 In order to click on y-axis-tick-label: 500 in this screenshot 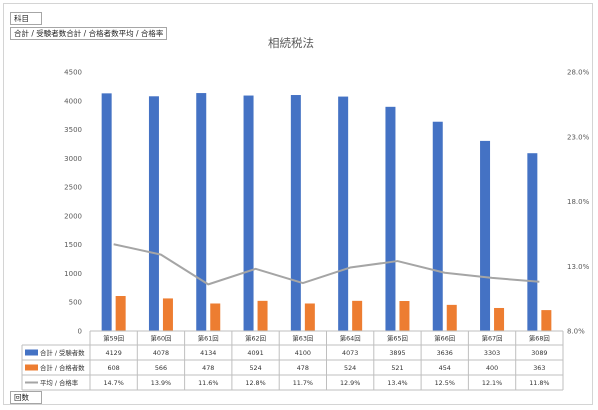, I will do `click(75, 303)`.